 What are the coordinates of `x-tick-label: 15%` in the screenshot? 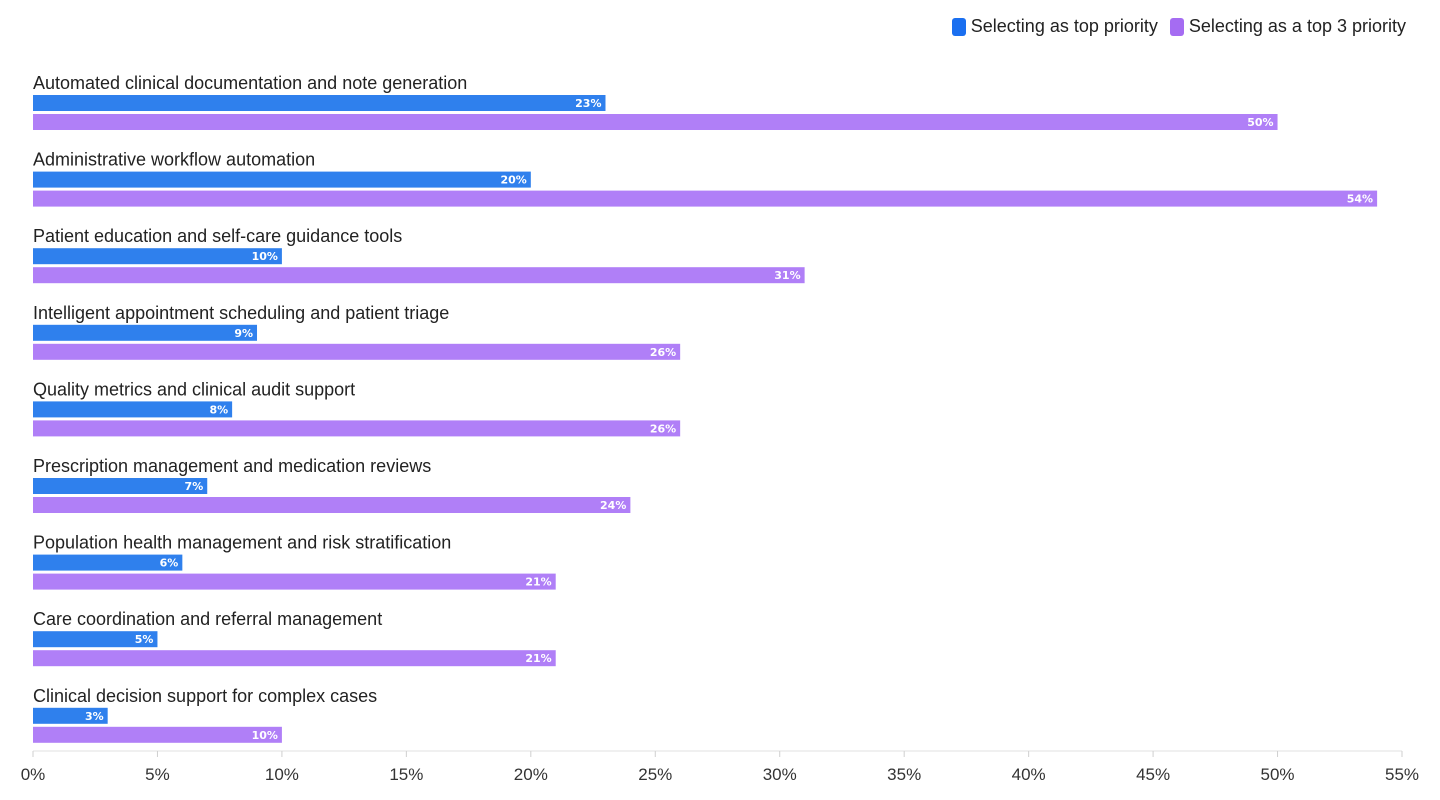 It's located at (406, 774).